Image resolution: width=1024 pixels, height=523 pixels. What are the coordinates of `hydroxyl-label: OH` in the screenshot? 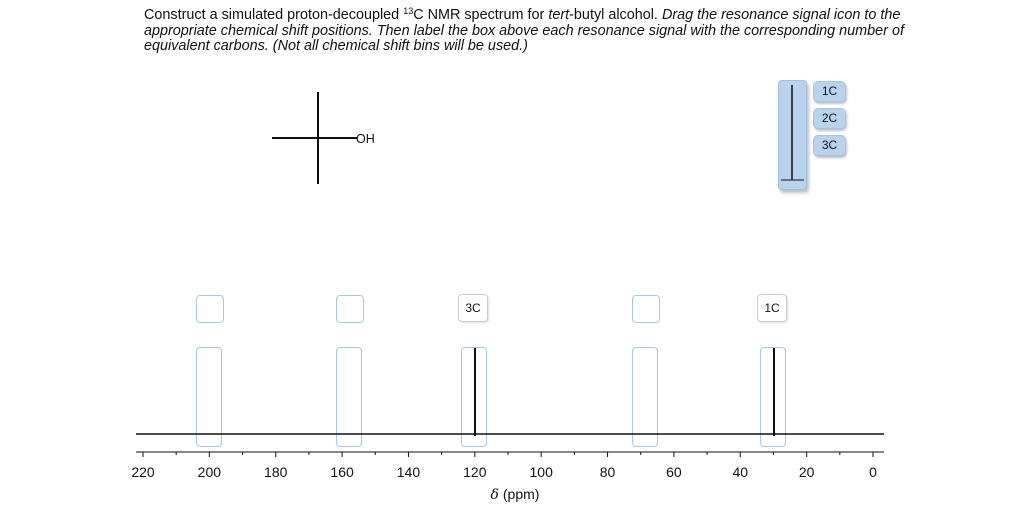 It's located at (365, 139).